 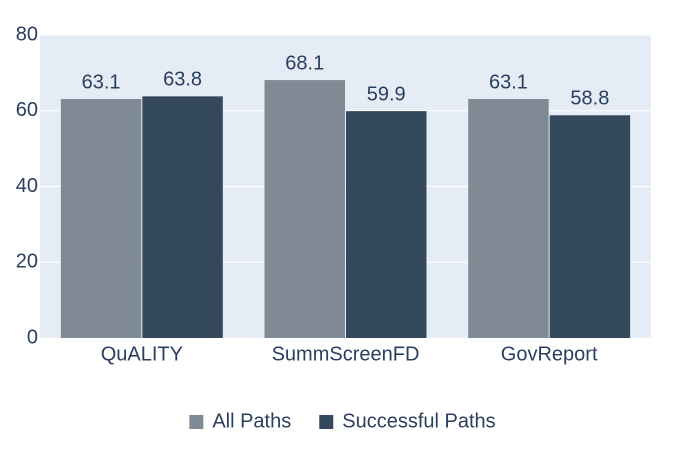 What do you see at coordinates (27, 34) in the screenshot?
I see `y-tick-label: 80` at bounding box center [27, 34].